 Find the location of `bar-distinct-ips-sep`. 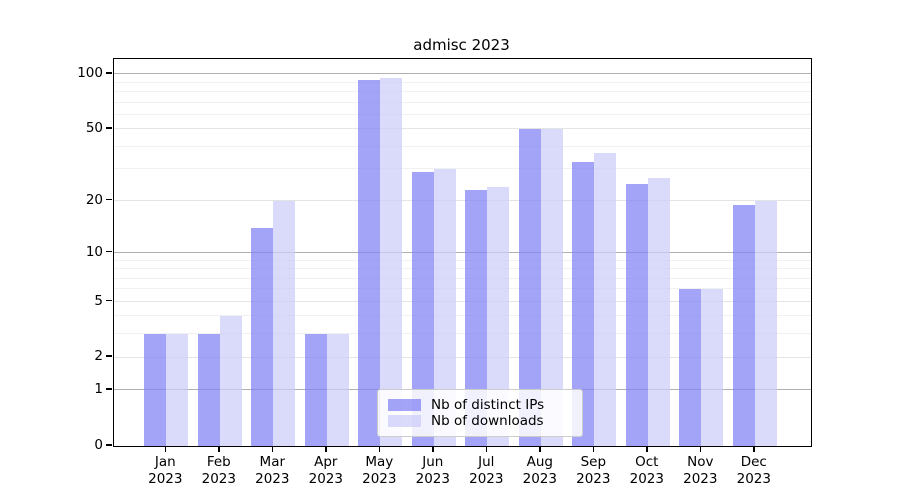

bar-distinct-ips-sep is located at coordinates (583, 303).